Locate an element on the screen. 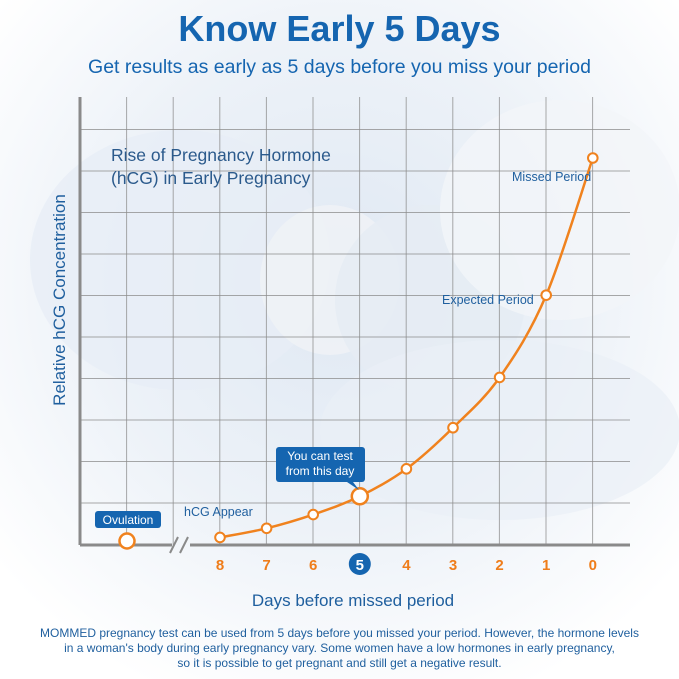 The width and height of the screenshot is (679, 679). chart-title-line: Rise of Pregnancy Hormone is located at coordinates (221, 155).